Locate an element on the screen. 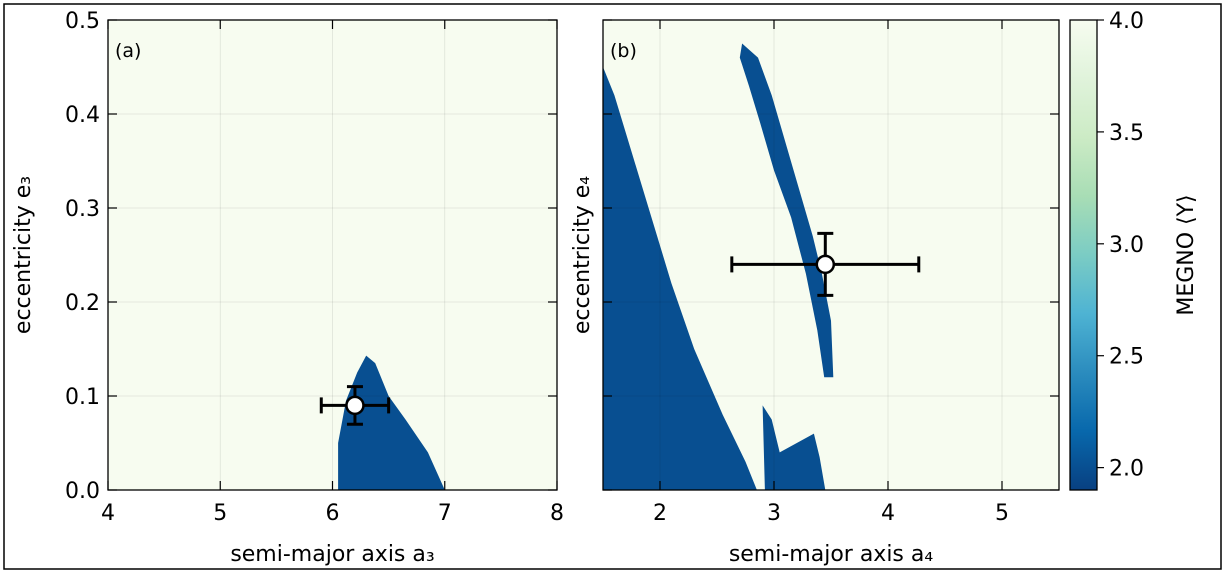 Image resolution: width=1225 pixels, height=573 pixels. y-tick-label: 0.2 is located at coordinates (82, 303).